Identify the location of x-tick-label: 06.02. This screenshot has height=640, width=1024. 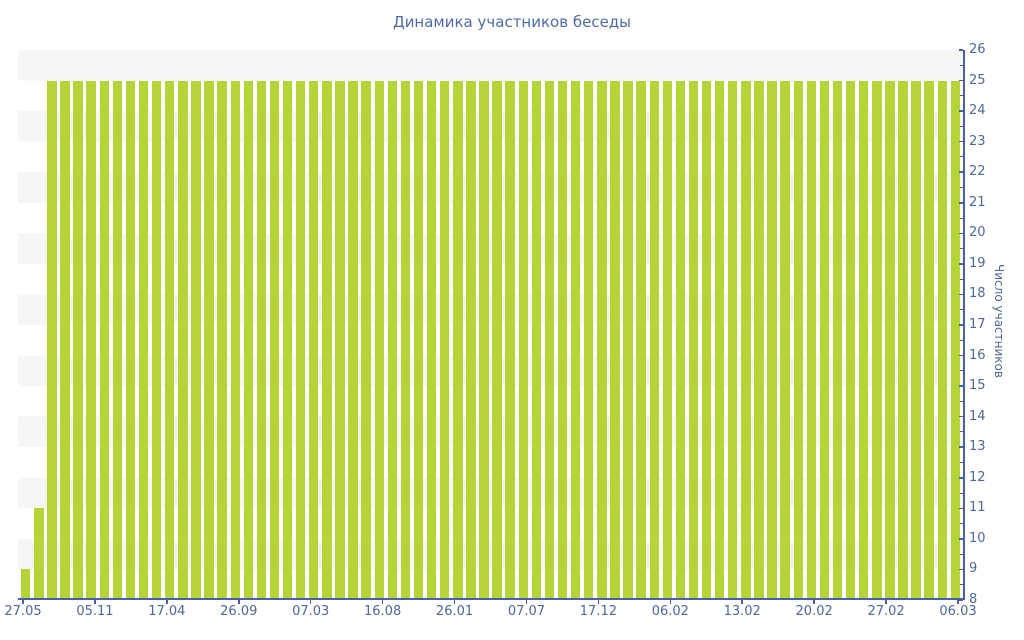
(670, 611).